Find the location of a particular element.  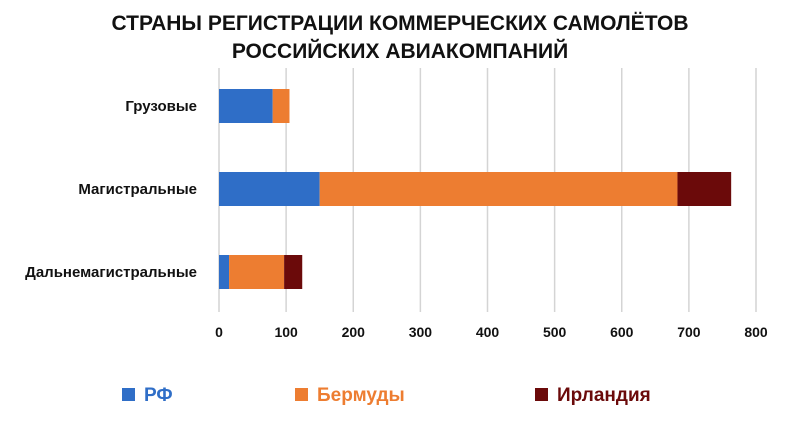

category-label: Грузовые is located at coordinates (161, 106).